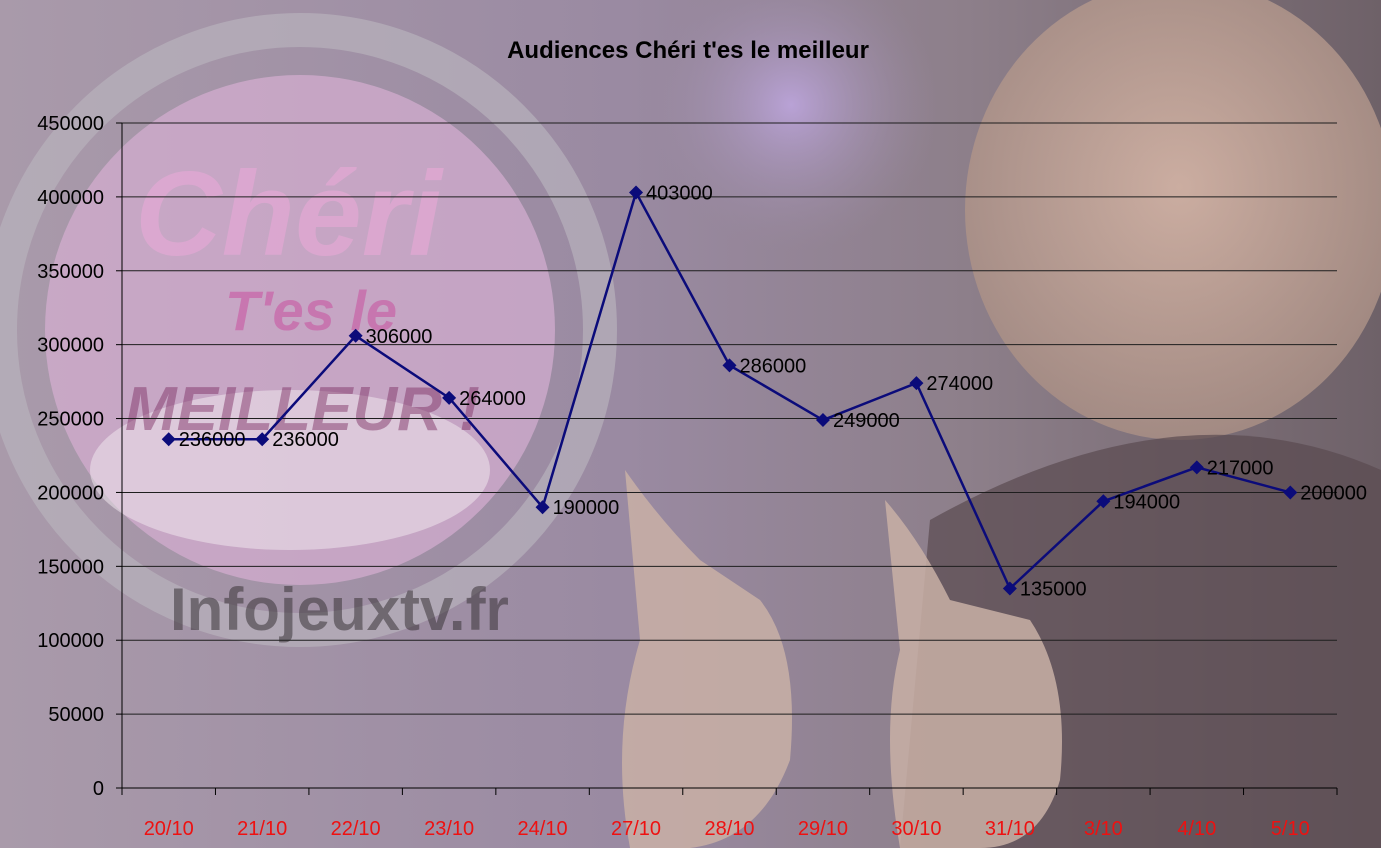 Image resolution: width=1381 pixels, height=848 pixels. I want to click on data-label: 306000, so click(399, 337).